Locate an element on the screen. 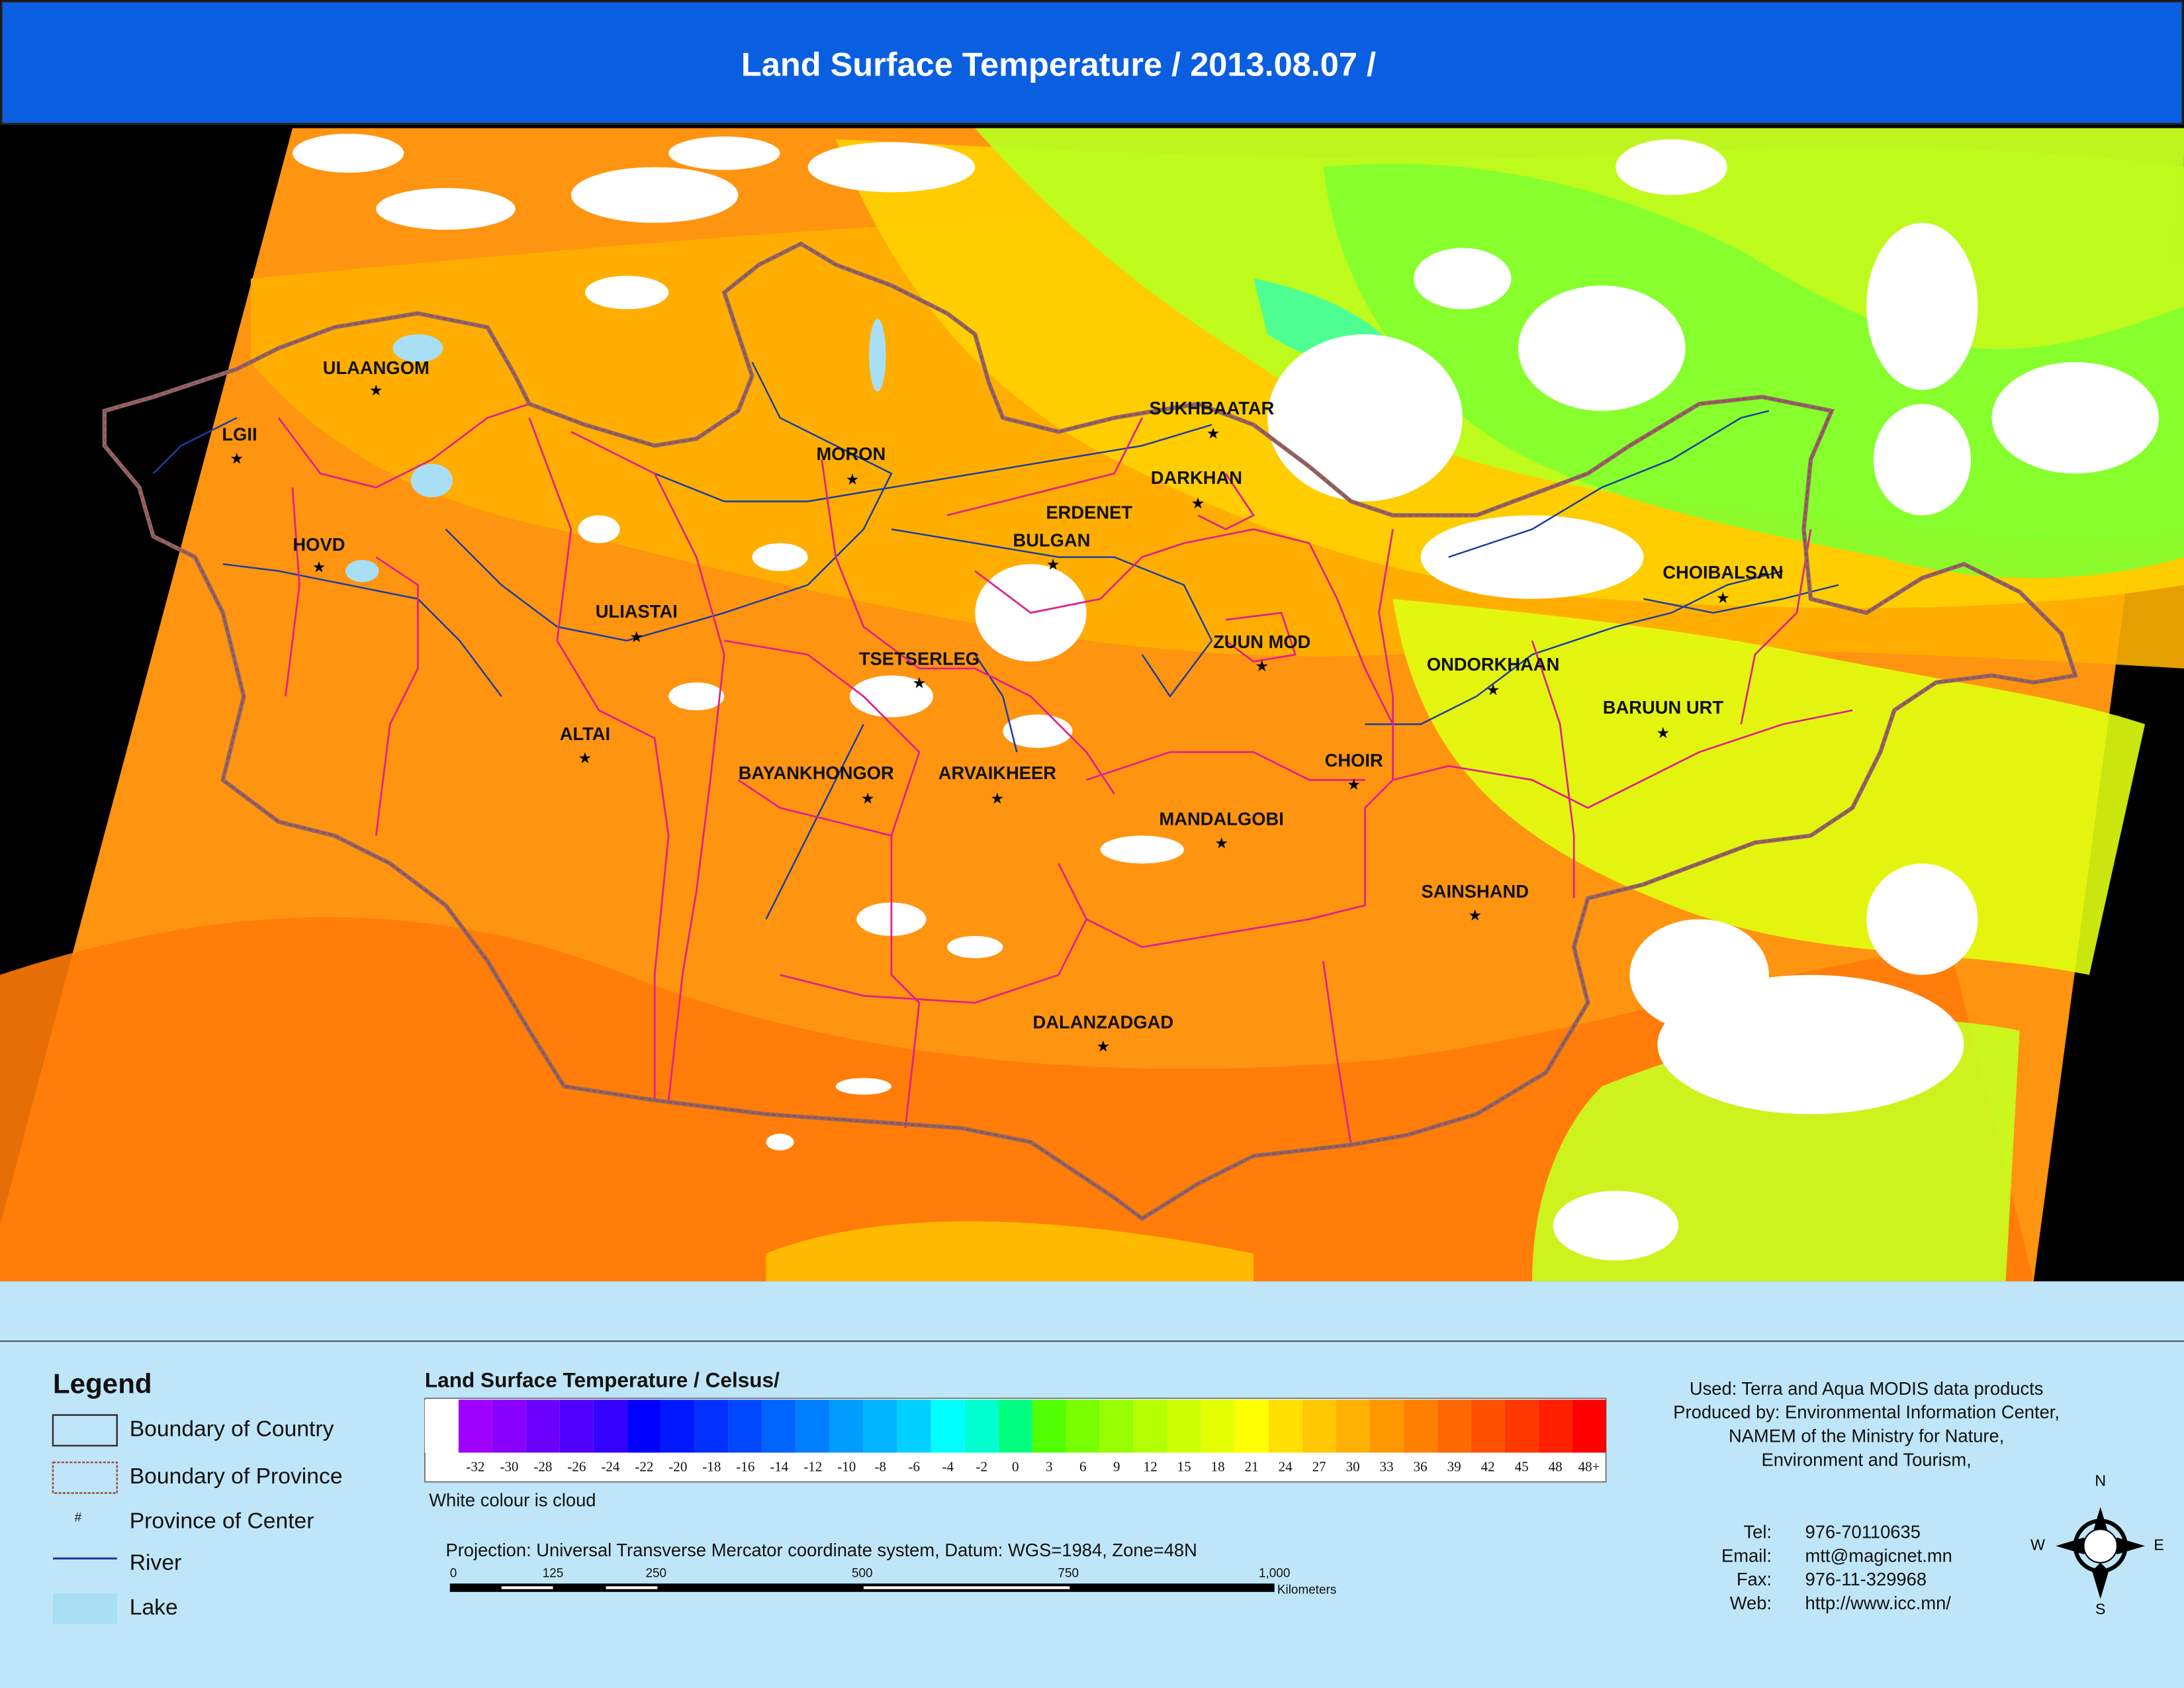 Image resolution: width=2184 pixels, height=1688 pixels. credit-line: NAMEM of the Ministry for Nature, is located at coordinates (1866, 1436).